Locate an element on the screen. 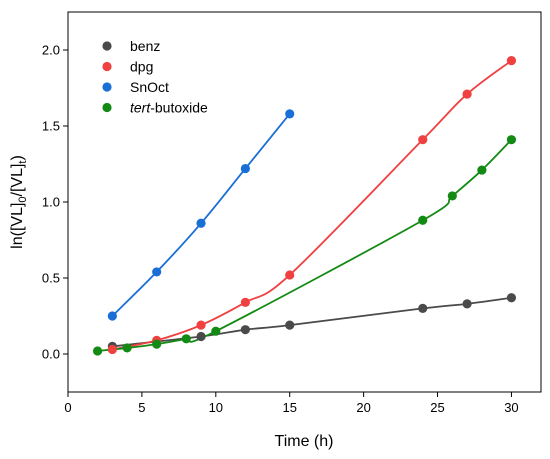  legend-label-tert-butoxide: tert-butoxide is located at coordinates (169, 108).